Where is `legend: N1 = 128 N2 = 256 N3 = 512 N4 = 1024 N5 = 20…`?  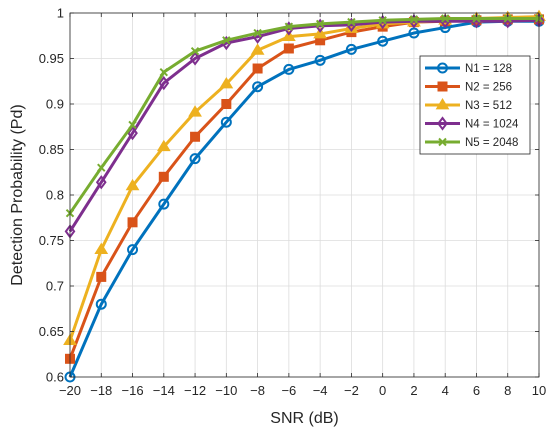 legend: N1 = 128 N2 = 256 N3 = 512 N4 = 1024 N5 = 20… is located at coordinates (475, 105).